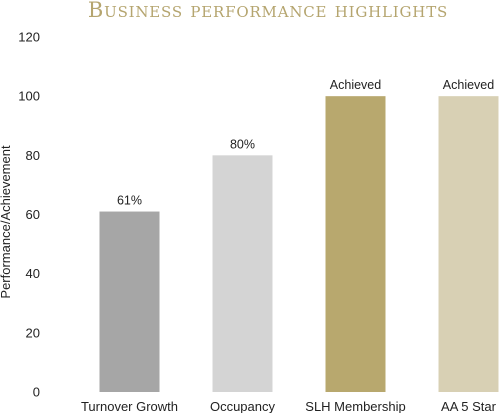  Describe the element at coordinates (33, 155) in the screenshot. I see `y-tick-label: 80` at that location.